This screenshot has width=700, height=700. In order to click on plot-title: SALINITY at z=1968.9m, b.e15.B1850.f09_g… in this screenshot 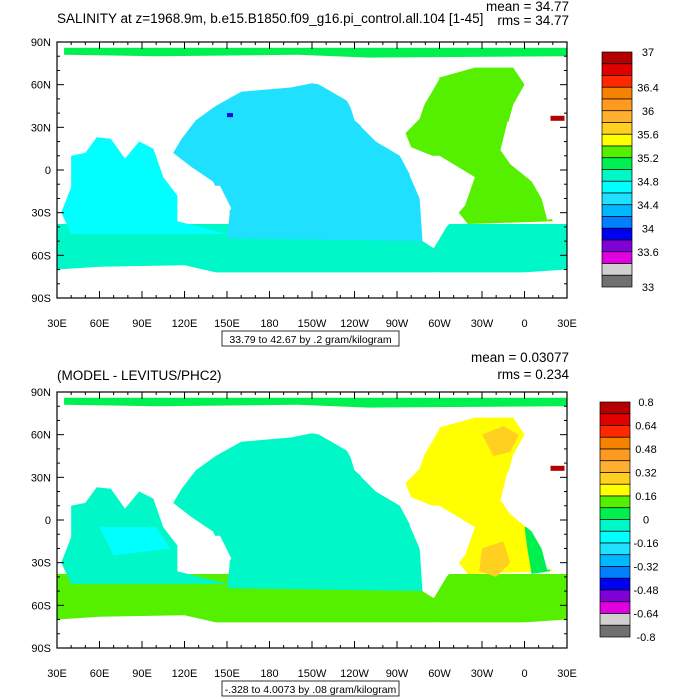, I will do `click(270, 18)`.